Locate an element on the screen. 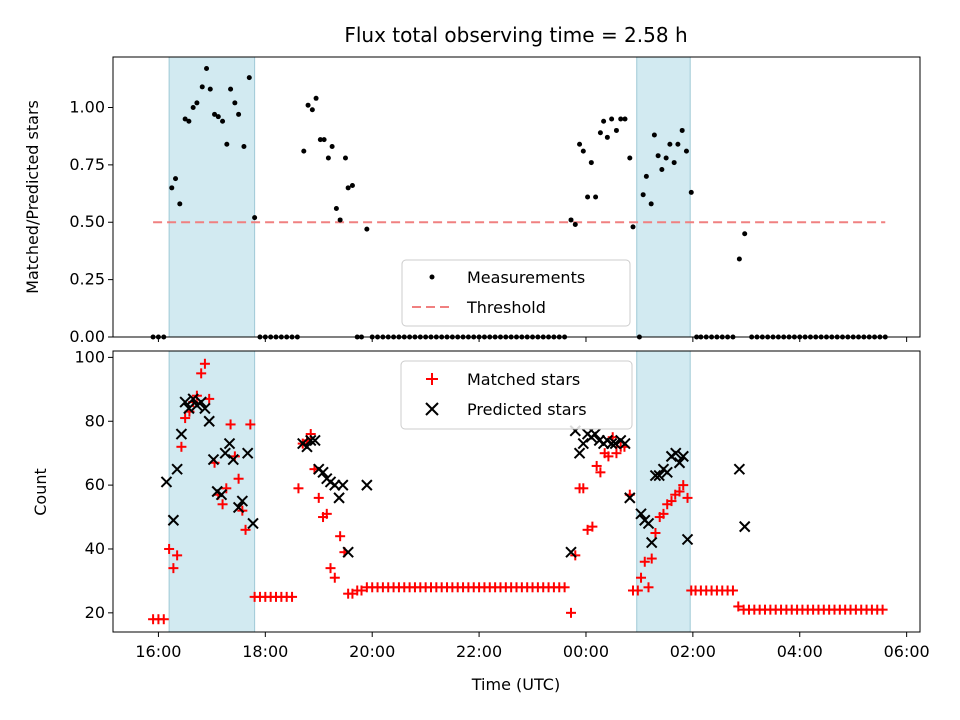 This screenshot has width=960, height=720. x-tick-label: 06:00 is located at coordinates (907, 651).